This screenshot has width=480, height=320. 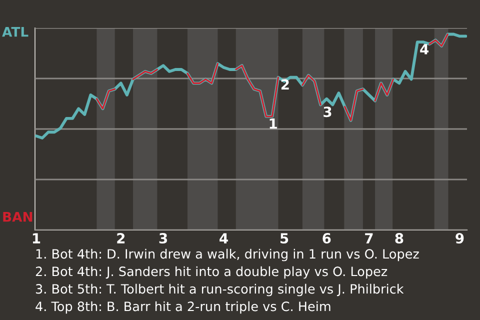 What do you see at coordinates (220, 290) in the screenshot?
I see `text: 3. Bot 5th: T. Tolbert hit a run-scoring single vs J. Philbrick` at bounding box center [220, 290].